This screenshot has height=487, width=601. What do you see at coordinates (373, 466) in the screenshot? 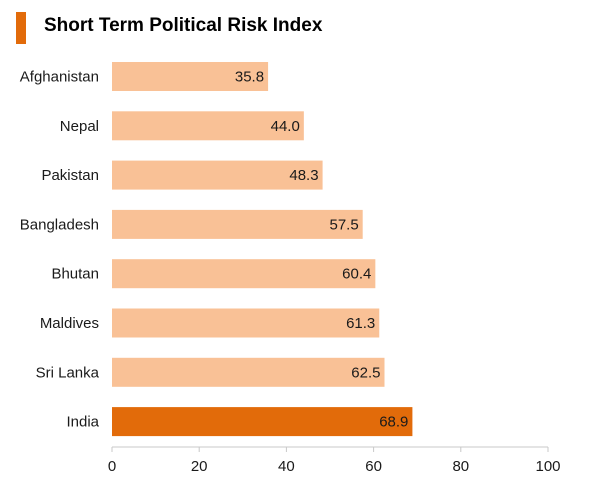
I see `x-tick-label: 60` at bounding box center [373, 466].